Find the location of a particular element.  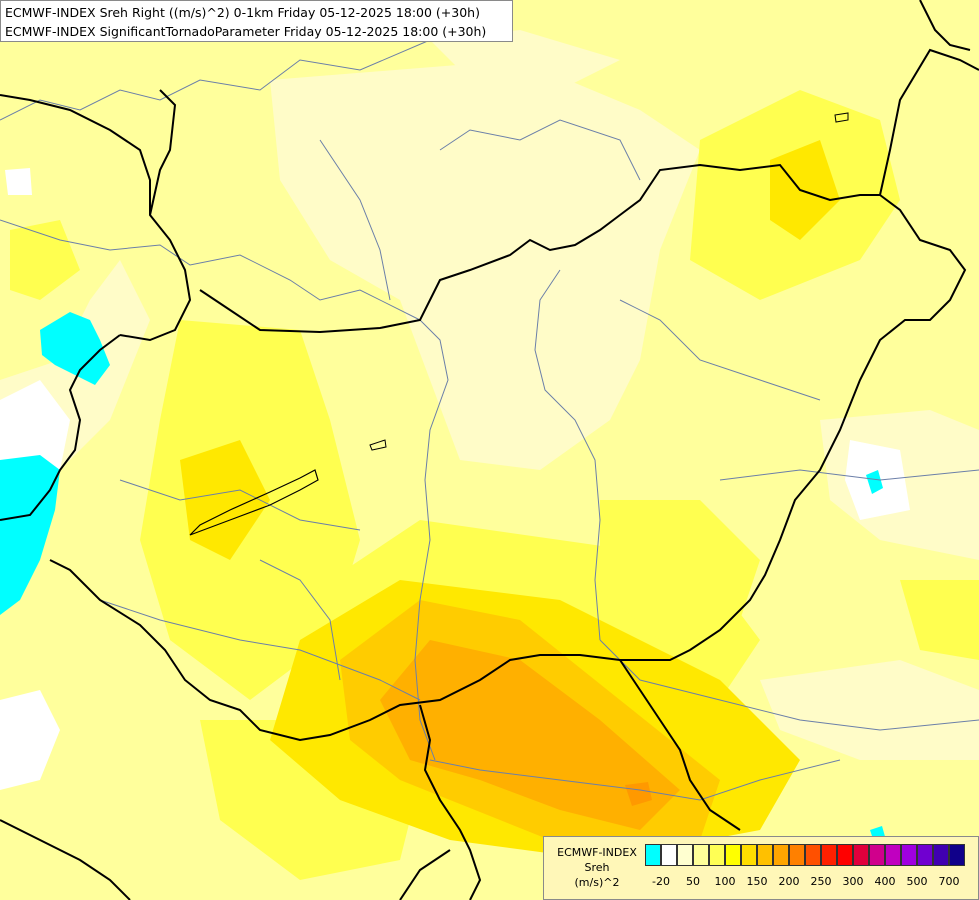

legend-variable: Sreh is located at coordinates (597, 867).